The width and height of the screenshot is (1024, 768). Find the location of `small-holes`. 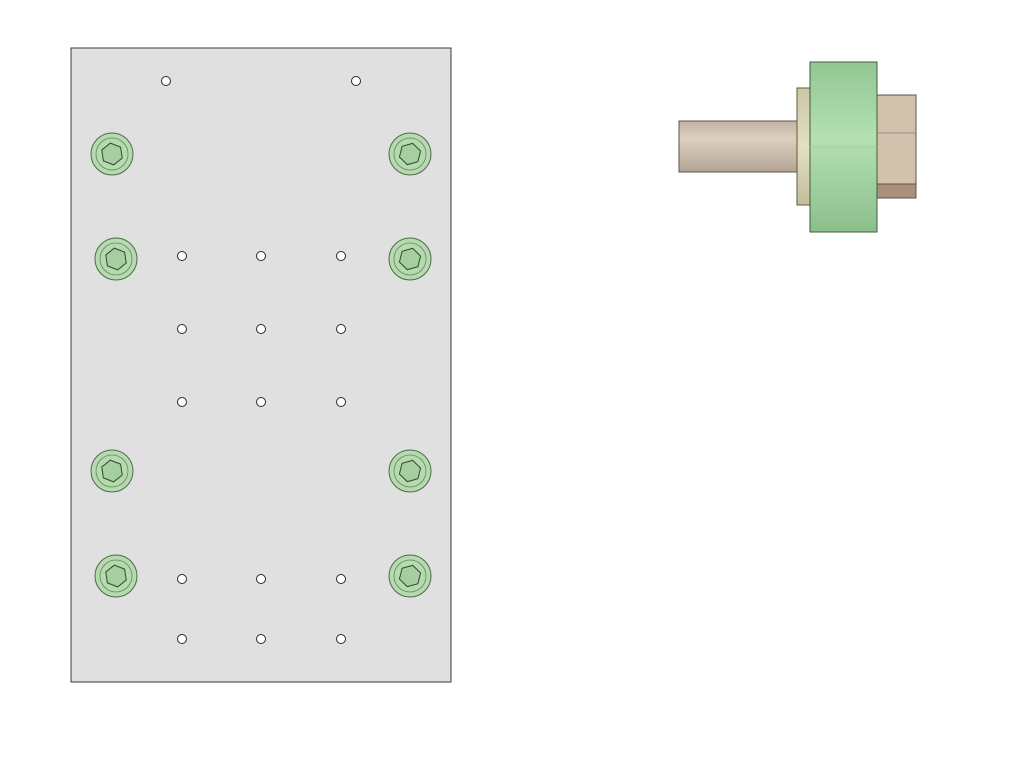

small-holes is located at coordinates (261, 360).